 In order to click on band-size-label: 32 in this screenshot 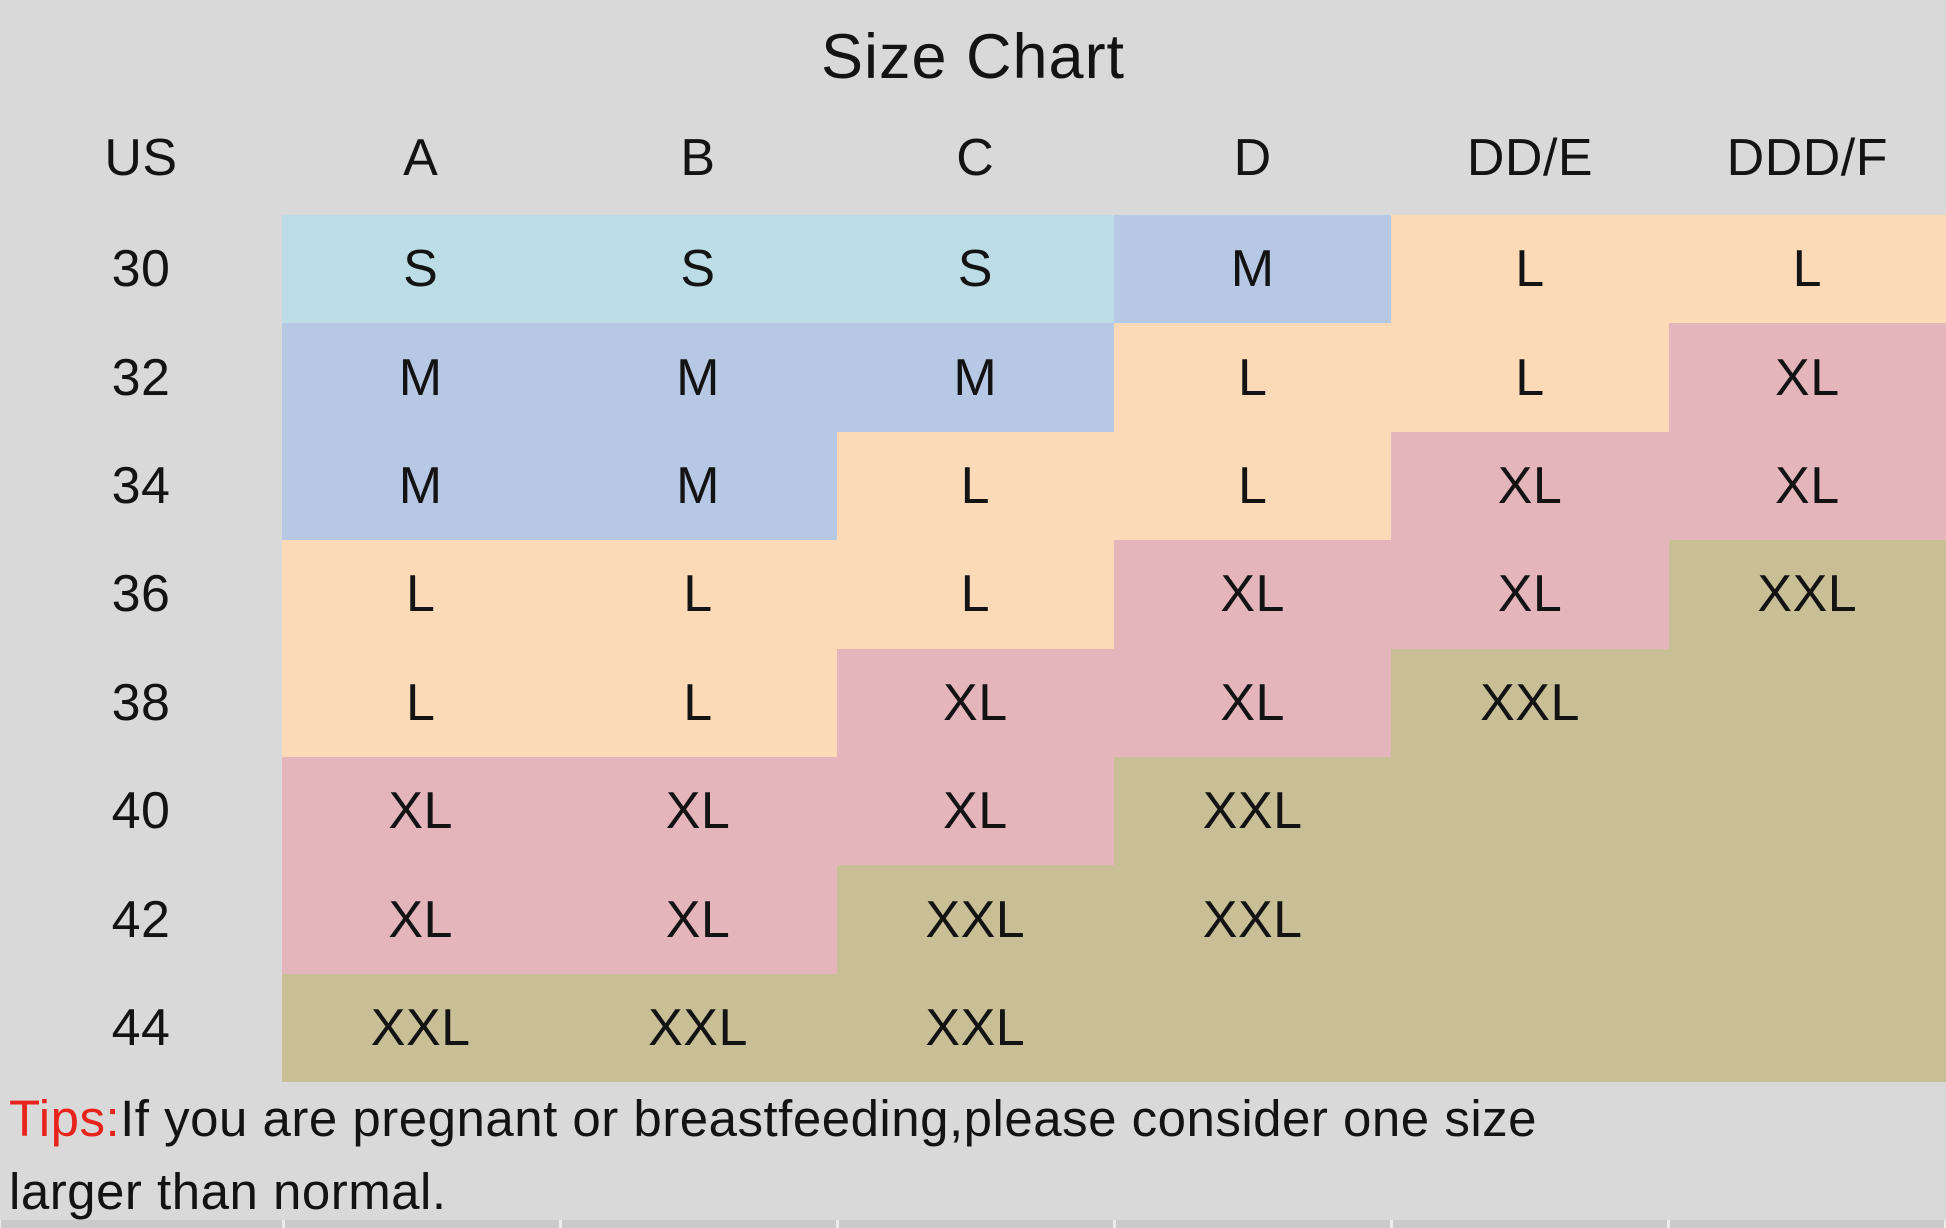, I will do `click(141, 377)`.